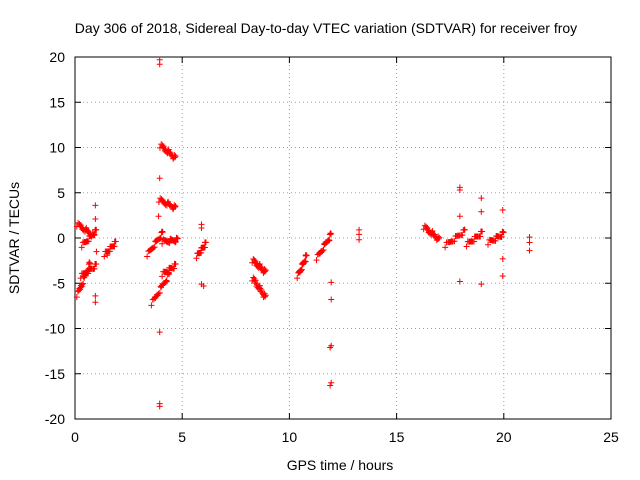 The image size is (640, 480). What do you see at coordinates (55, 238) in the screenshot?
I see `y-tick-labels: -20 -15 -10 -5 0 5 10 15 20` at bounding box center [55, 238].